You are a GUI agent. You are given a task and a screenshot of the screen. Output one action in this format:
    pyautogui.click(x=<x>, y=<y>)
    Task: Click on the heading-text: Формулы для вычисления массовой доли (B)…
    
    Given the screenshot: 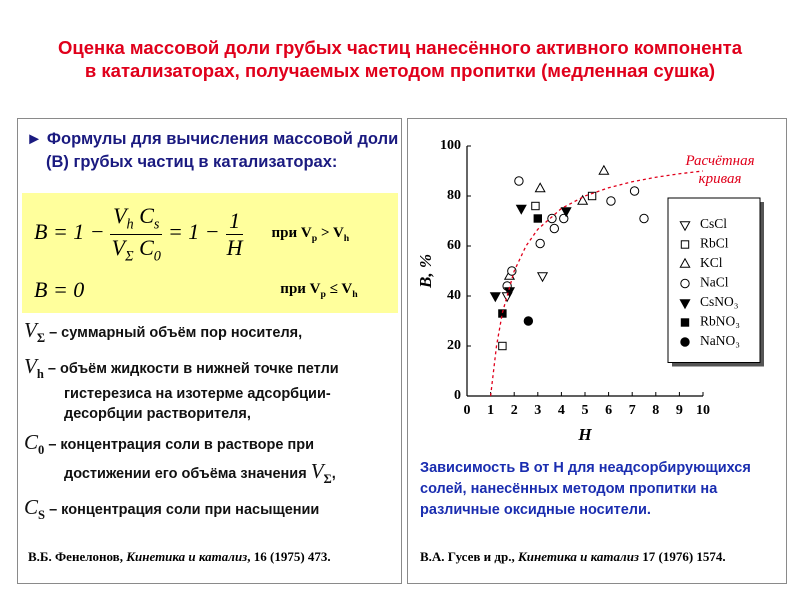 What is the action you would take?
    pyautogui.click(x=222, y=150)
    